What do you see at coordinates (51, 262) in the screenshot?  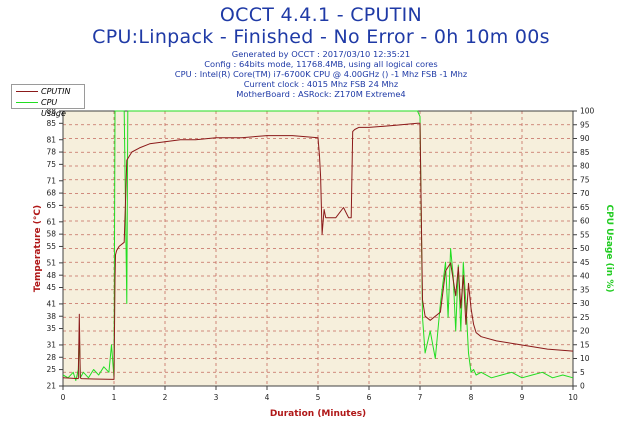 I see `y-tick-label: 51` at bounding box center [51, 262].